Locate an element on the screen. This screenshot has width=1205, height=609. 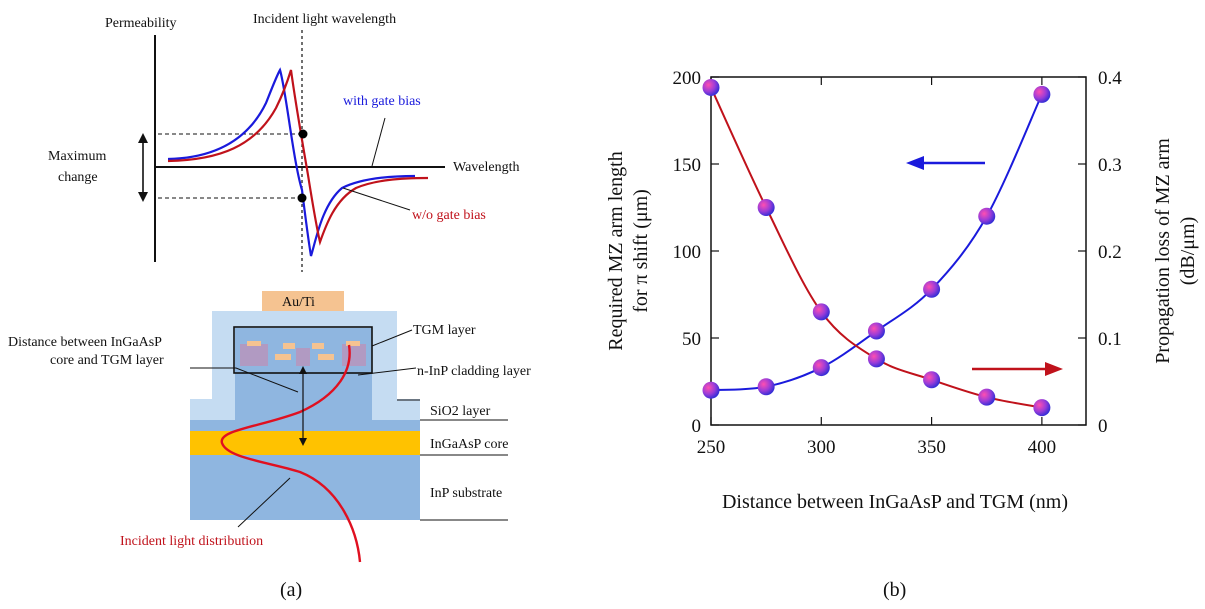
inp-substrate-layer is located at coordinates (305, 487).